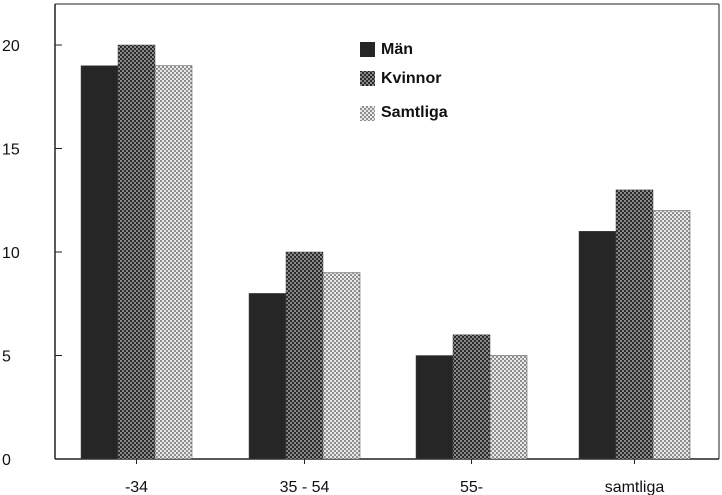 The height and width of the screenshot is (495, 722). Describe the element at coordinates (6, 460) in the screenshot. I see `y-tick-label: 0` at that location.